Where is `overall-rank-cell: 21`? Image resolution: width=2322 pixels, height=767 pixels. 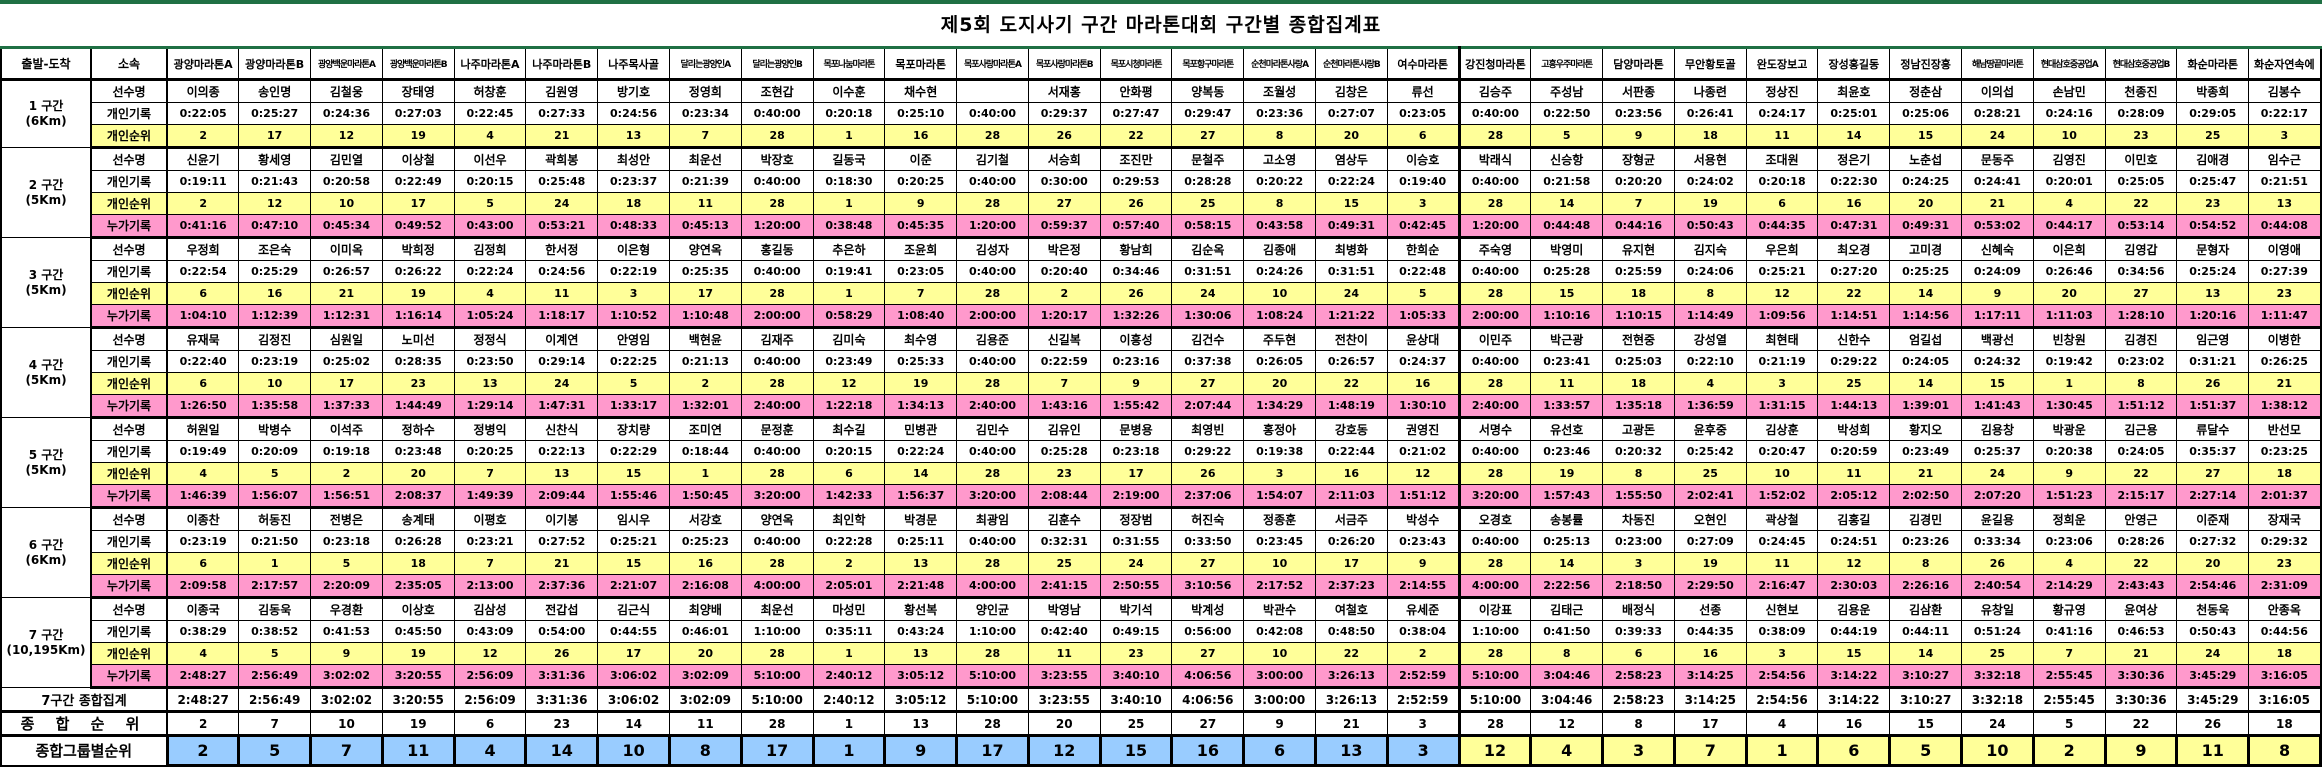 overall-rank-cell: 21 is located at coordinates (1351, 724).